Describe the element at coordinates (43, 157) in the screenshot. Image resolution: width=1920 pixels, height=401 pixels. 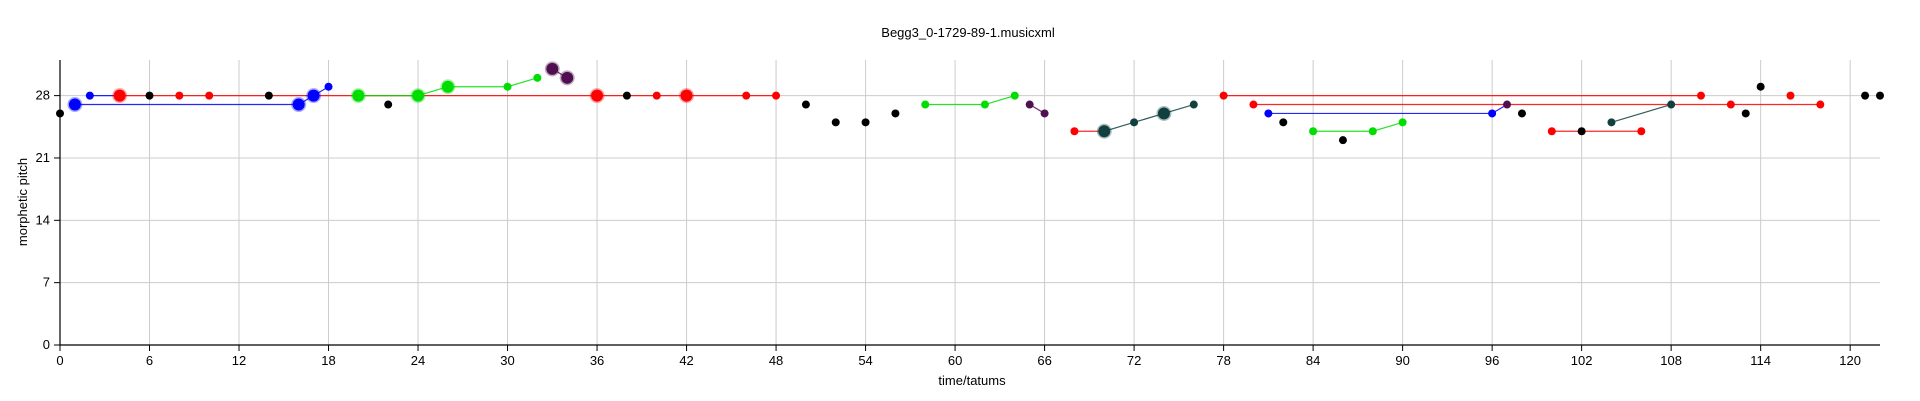
I see `y-tick-label: 21` at that location.